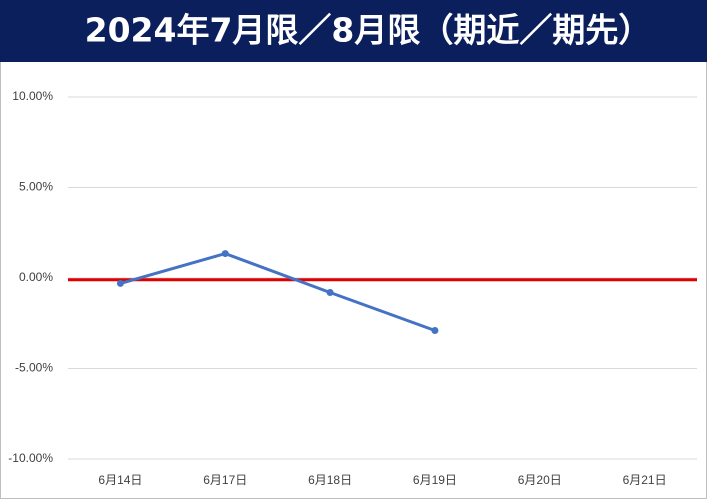 Image resolution: width=707 pixels, height=504 pixels. What do you see at coordinates (645, 480) in the screenshot?
I see `x-tick-label: 6月21日` at bounding box center [645, 480].